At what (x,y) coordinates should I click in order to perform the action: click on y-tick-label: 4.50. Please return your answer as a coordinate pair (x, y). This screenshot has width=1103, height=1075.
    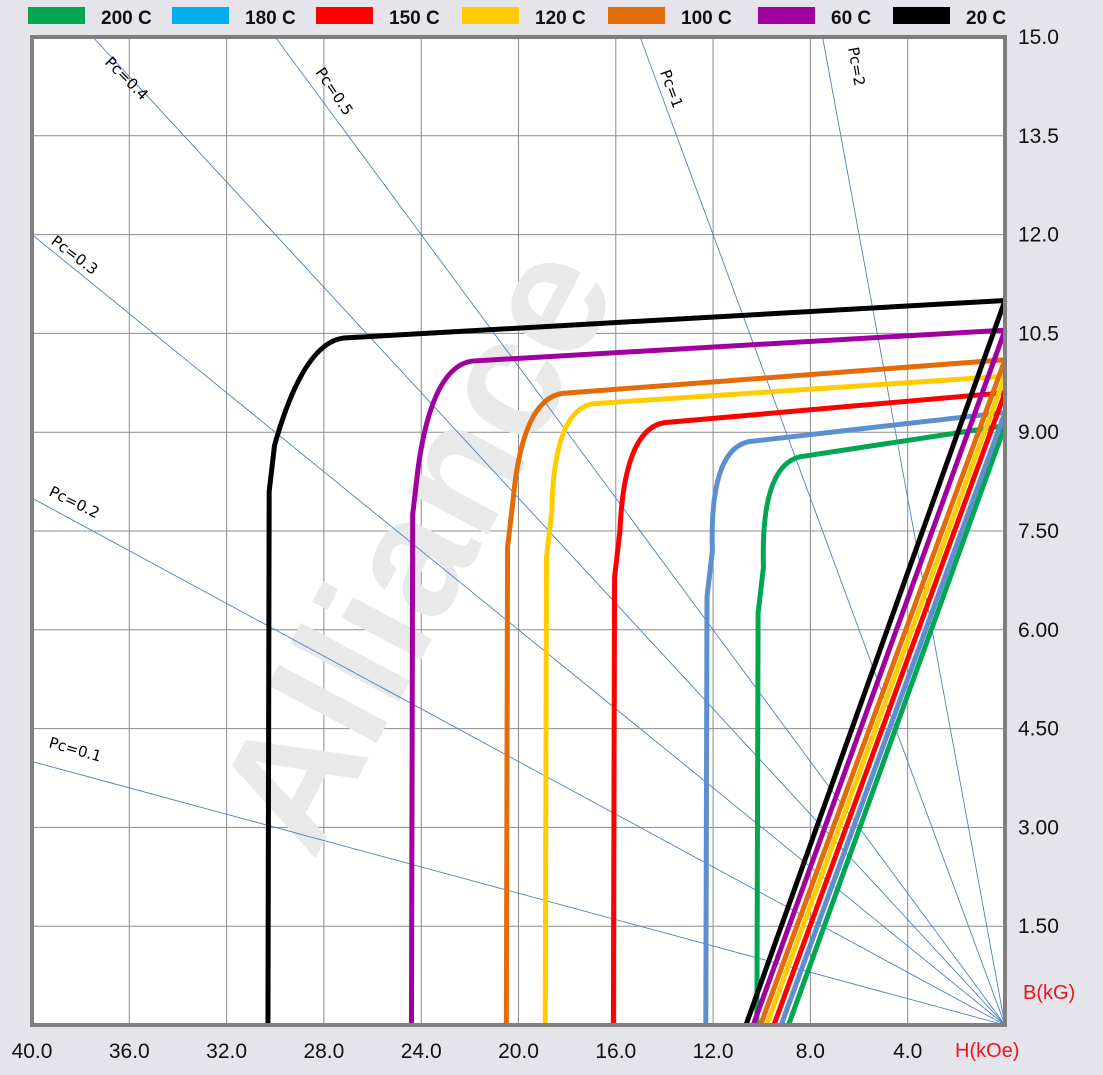
    Looking at the image, I should click on (1038, 729).